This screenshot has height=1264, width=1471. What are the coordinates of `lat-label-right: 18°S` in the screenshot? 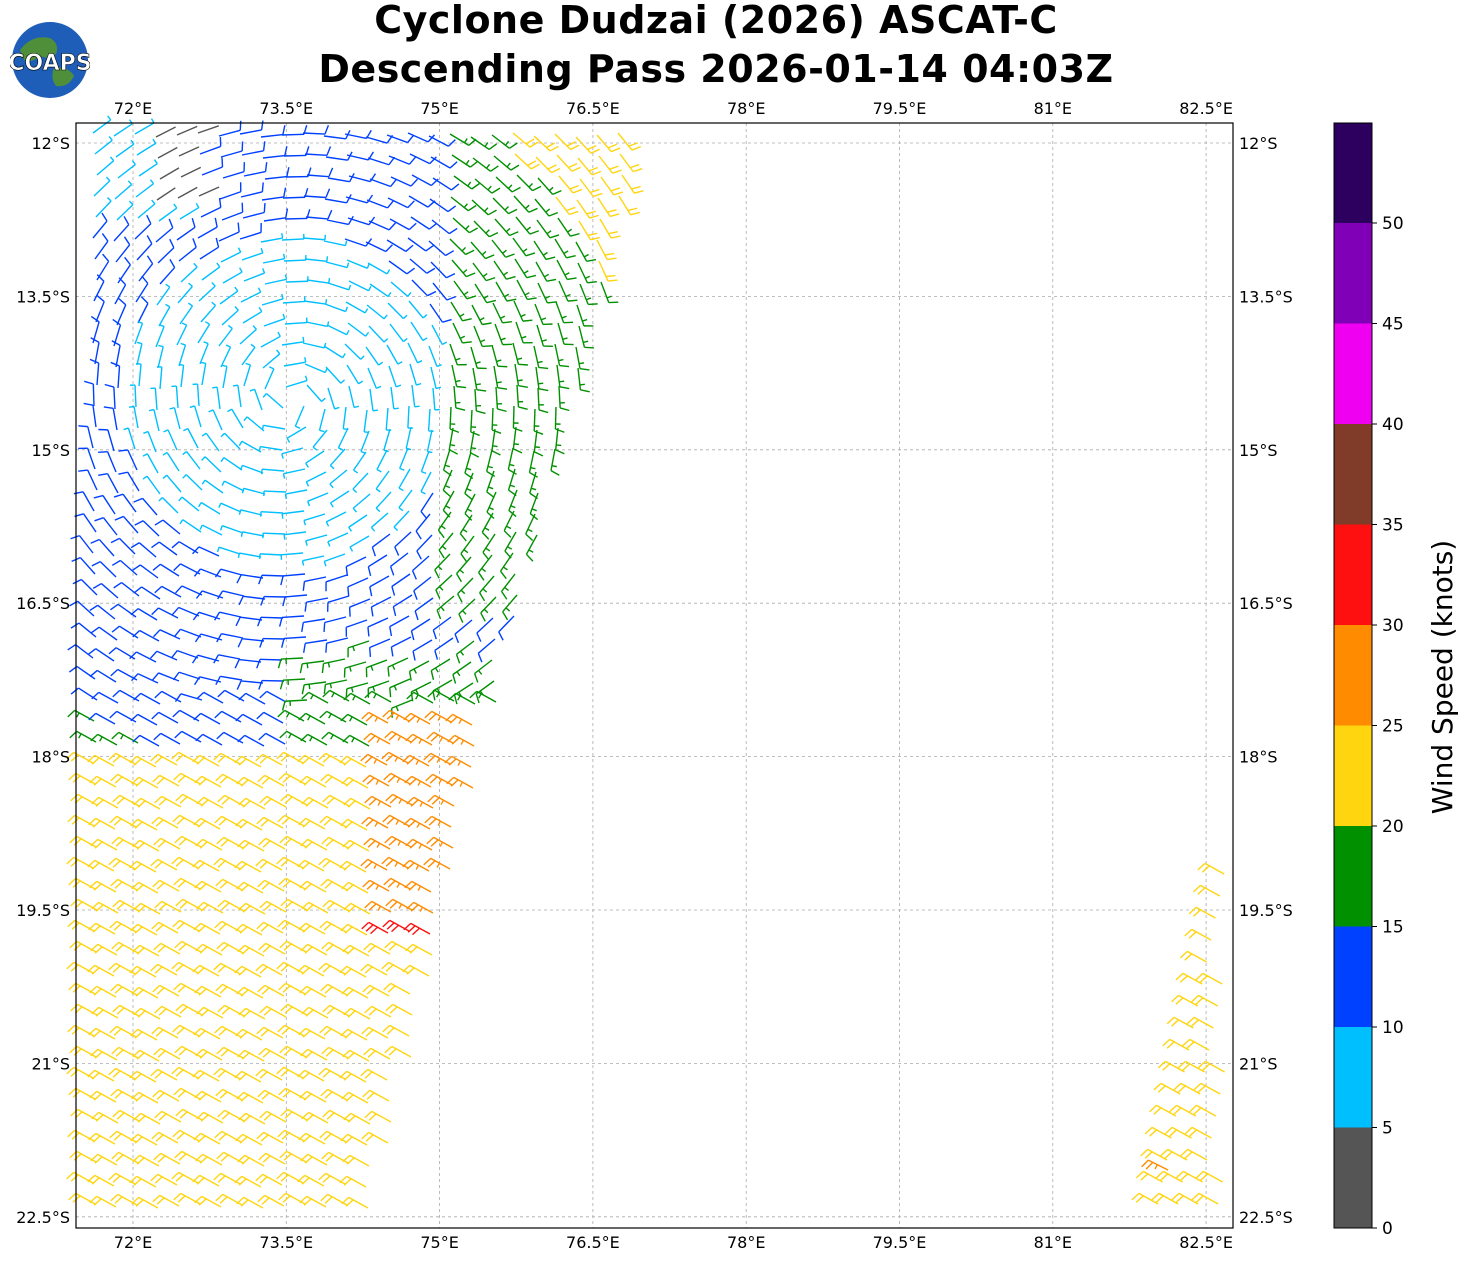 It's located at (1258, 757).